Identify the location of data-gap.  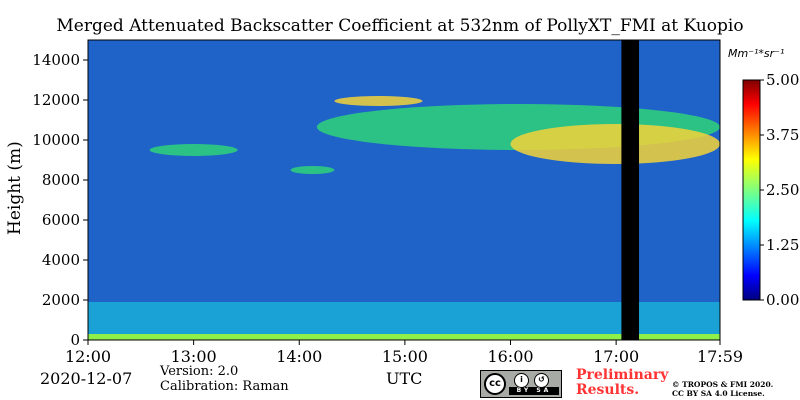
(630, 190).